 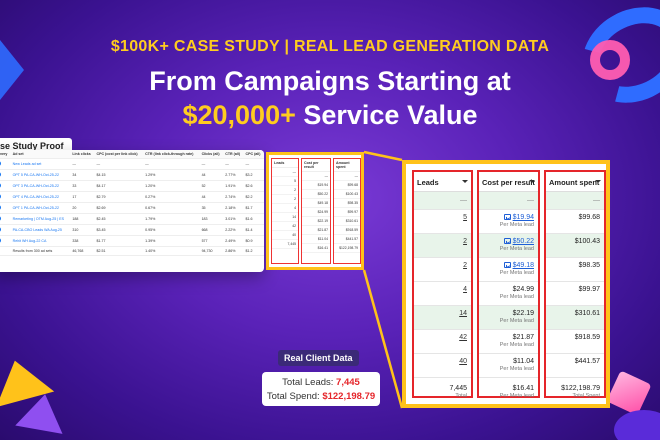 What do you see at coordinates (347, 212) in the screenshot?
I see `mini-cell: $99.97` at bounding box center [347, 212].